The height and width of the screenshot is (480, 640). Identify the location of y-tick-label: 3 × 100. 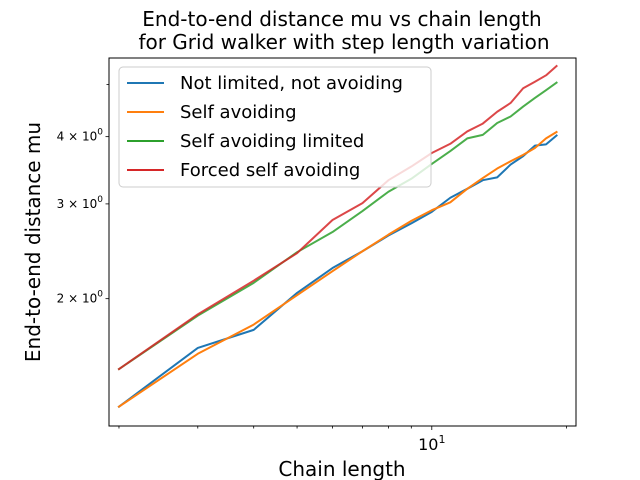
(80, 203).